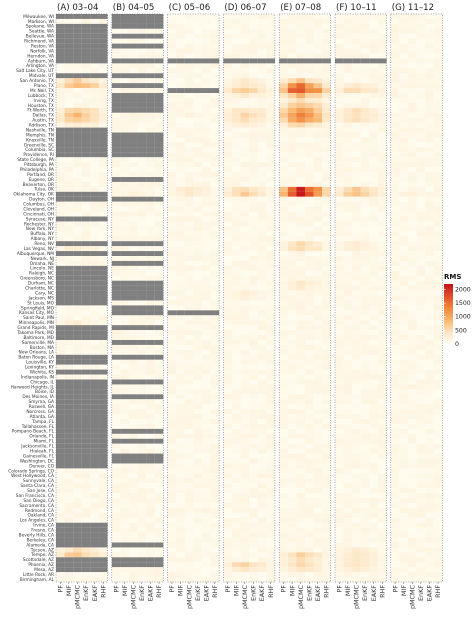 The image size is (474, 620). Describe the element at coordinates (81, 298) in the screenshot. I see `panel-border` at that location.